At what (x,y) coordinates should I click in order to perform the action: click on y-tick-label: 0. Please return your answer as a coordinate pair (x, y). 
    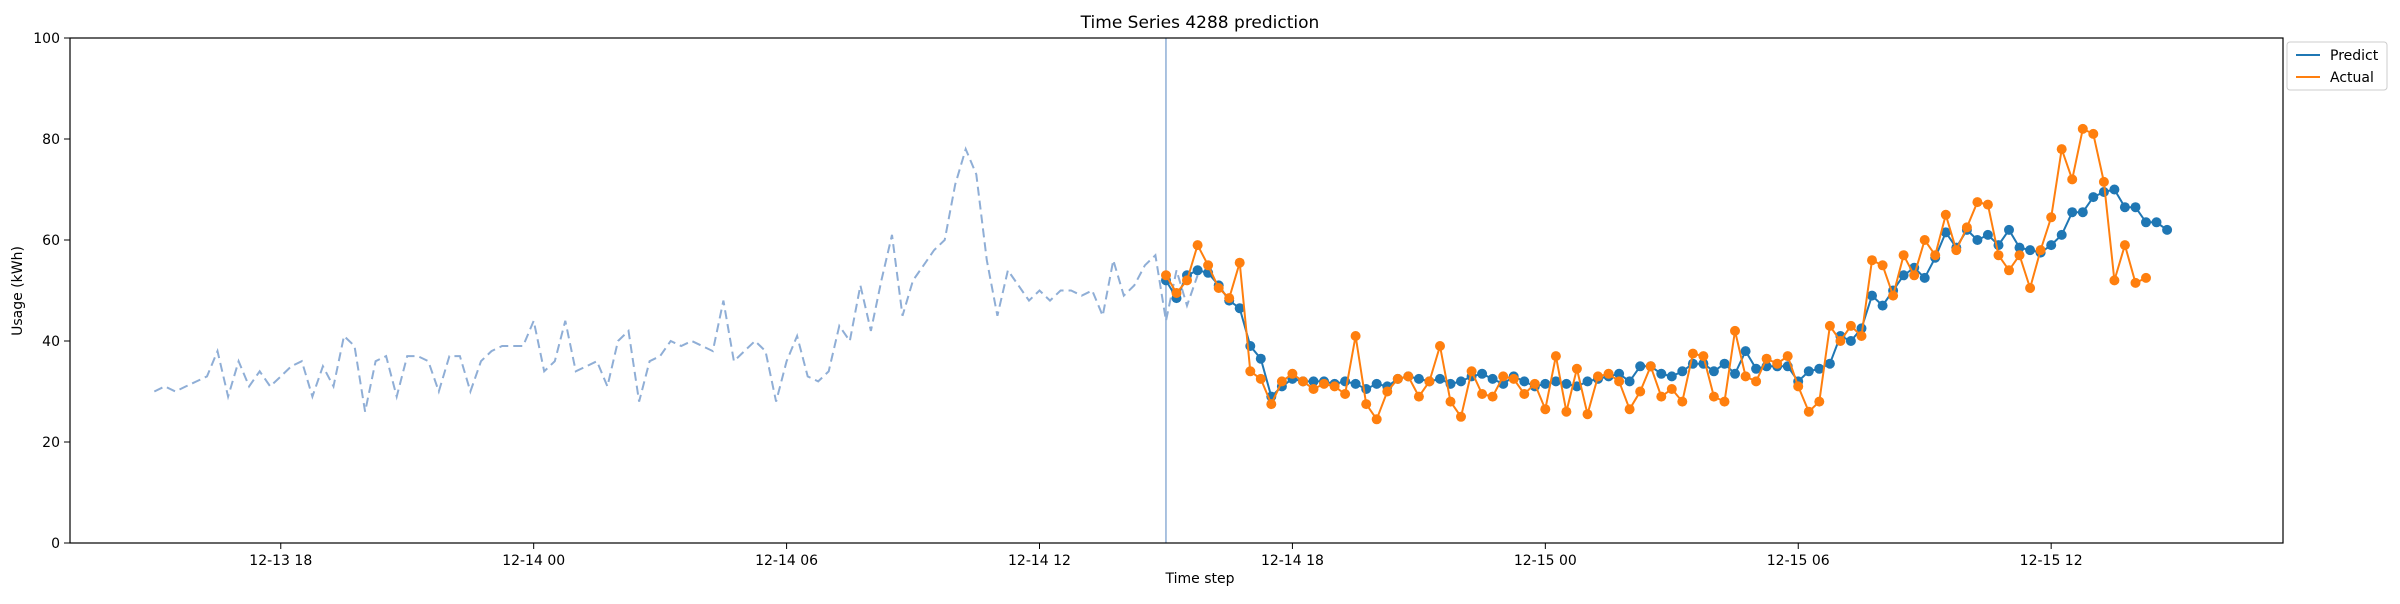
    Looking at the image, I should click on (55, 544).